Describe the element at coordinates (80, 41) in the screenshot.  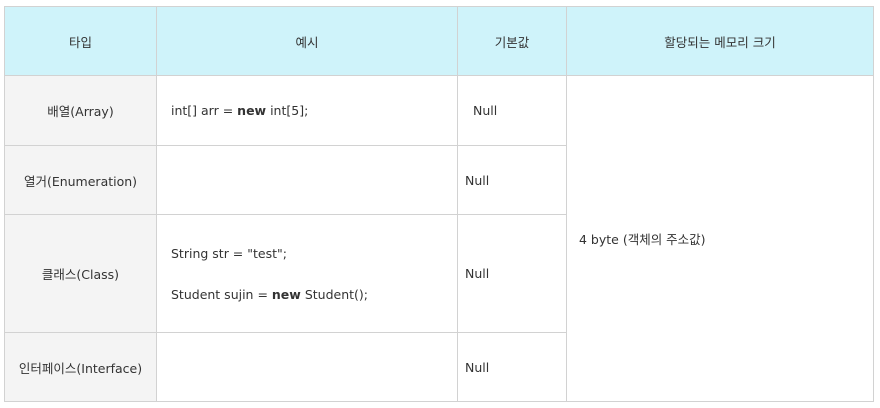
I see `header-type: 타입` at that location.